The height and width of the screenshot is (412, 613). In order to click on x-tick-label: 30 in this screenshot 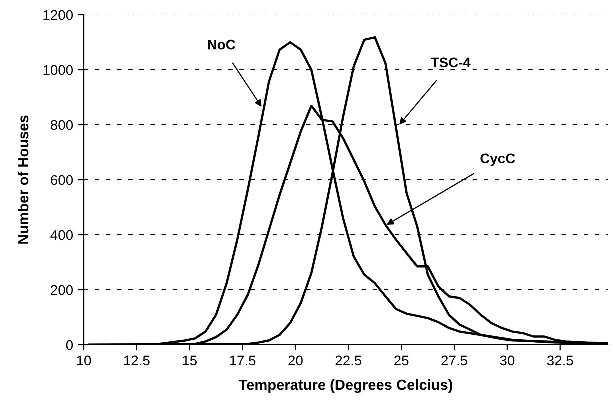, I will do `click(507, 361)`.